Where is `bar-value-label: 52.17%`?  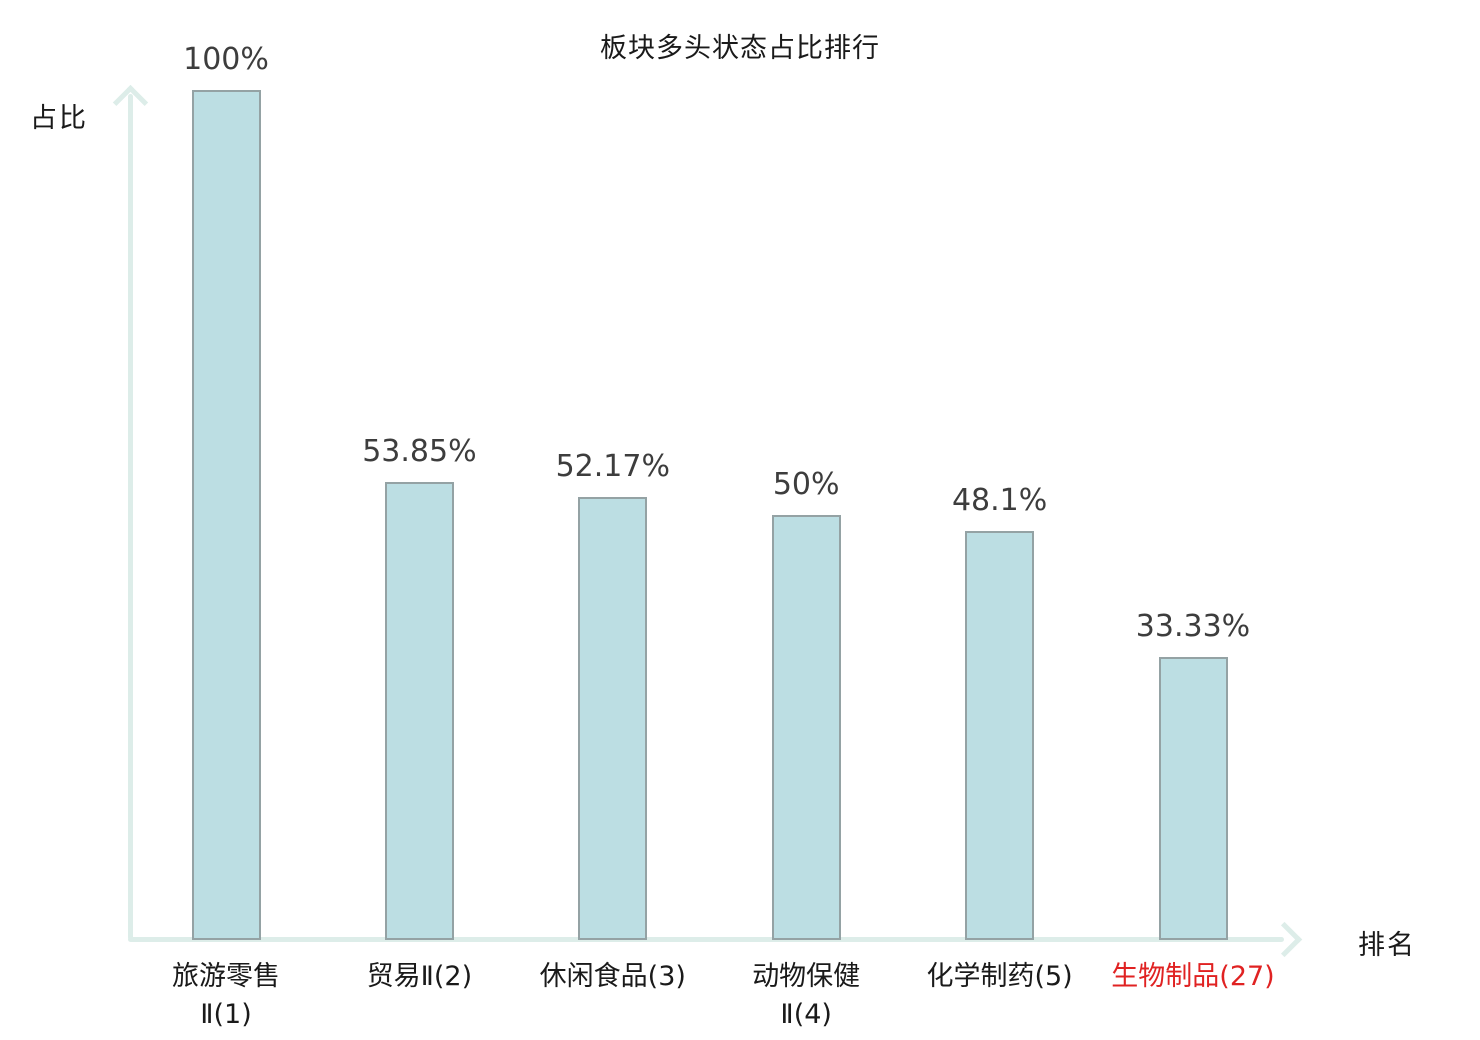 bar-value-label: 52.17% is located at coordinates (612, 466).